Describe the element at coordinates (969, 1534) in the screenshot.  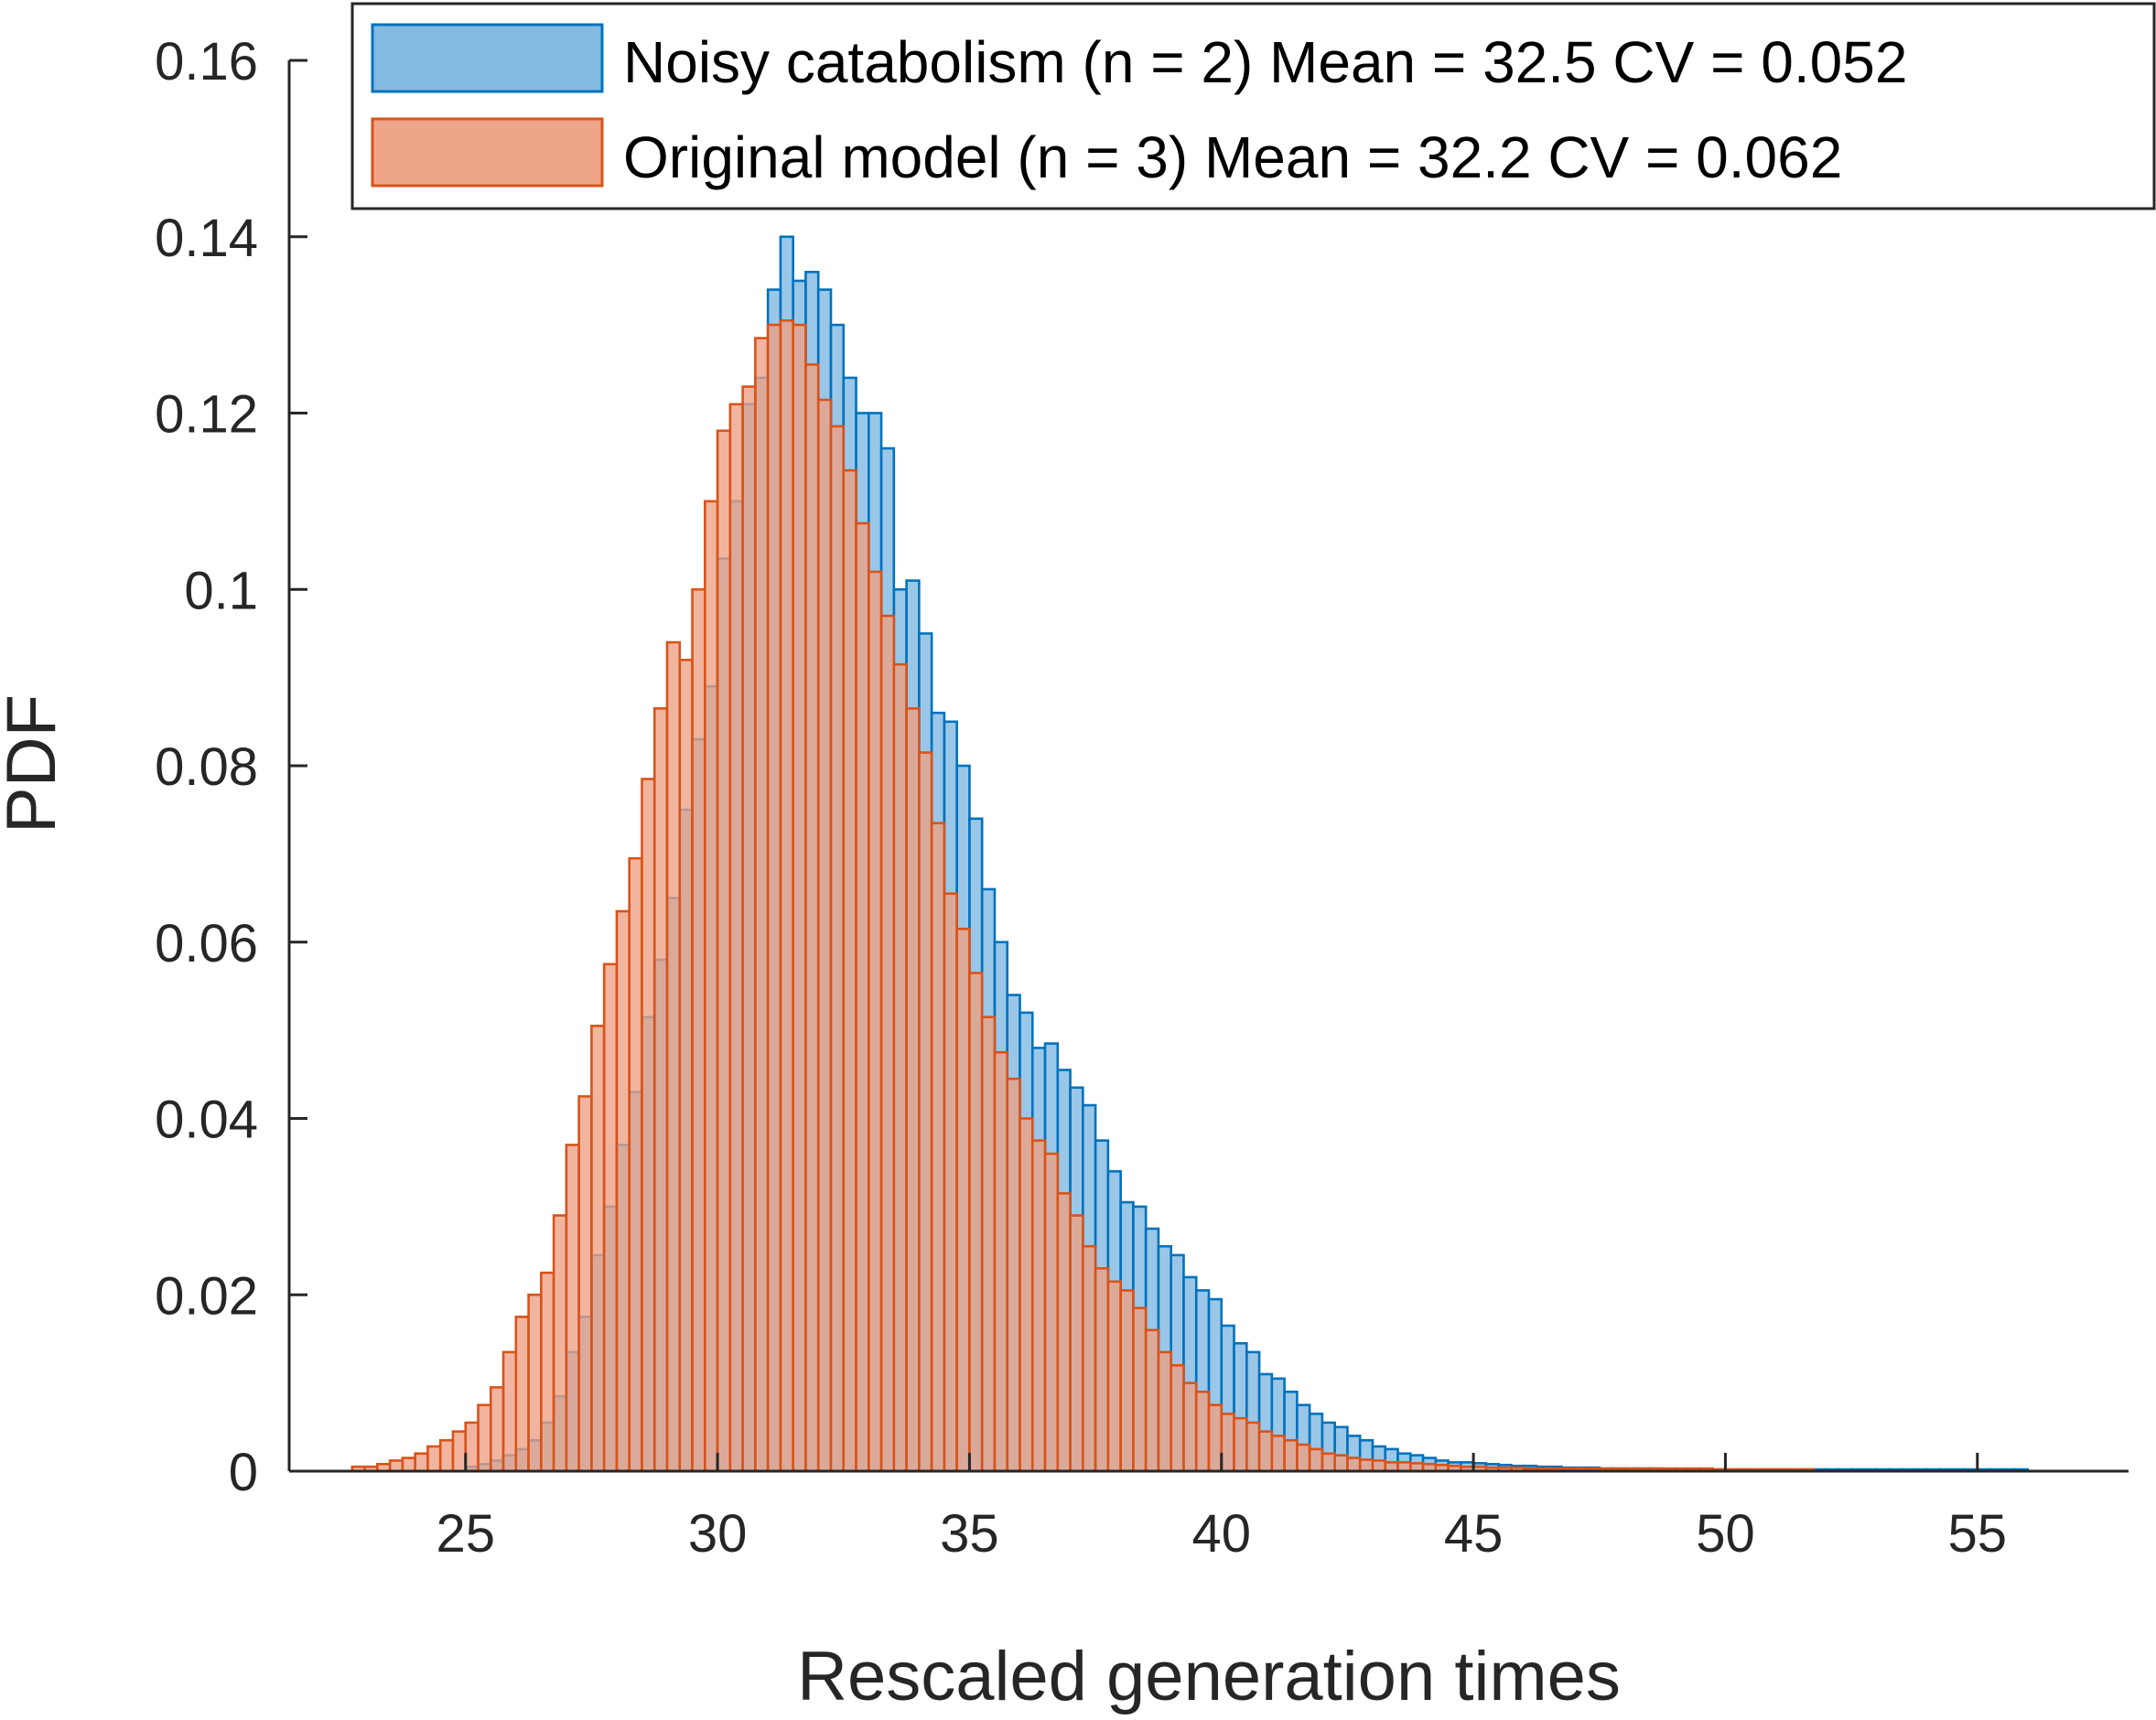
I see `x-tick-label: 35` at that location.